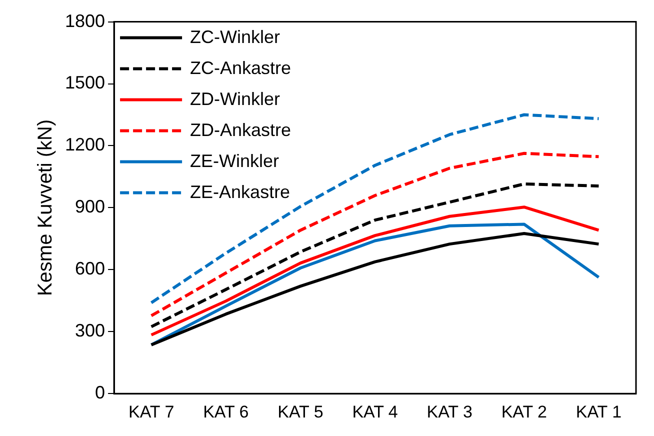 This screenshot has width=654, height=436. I want to click on legend-label: ZC-Winkler, so click(235, 36).